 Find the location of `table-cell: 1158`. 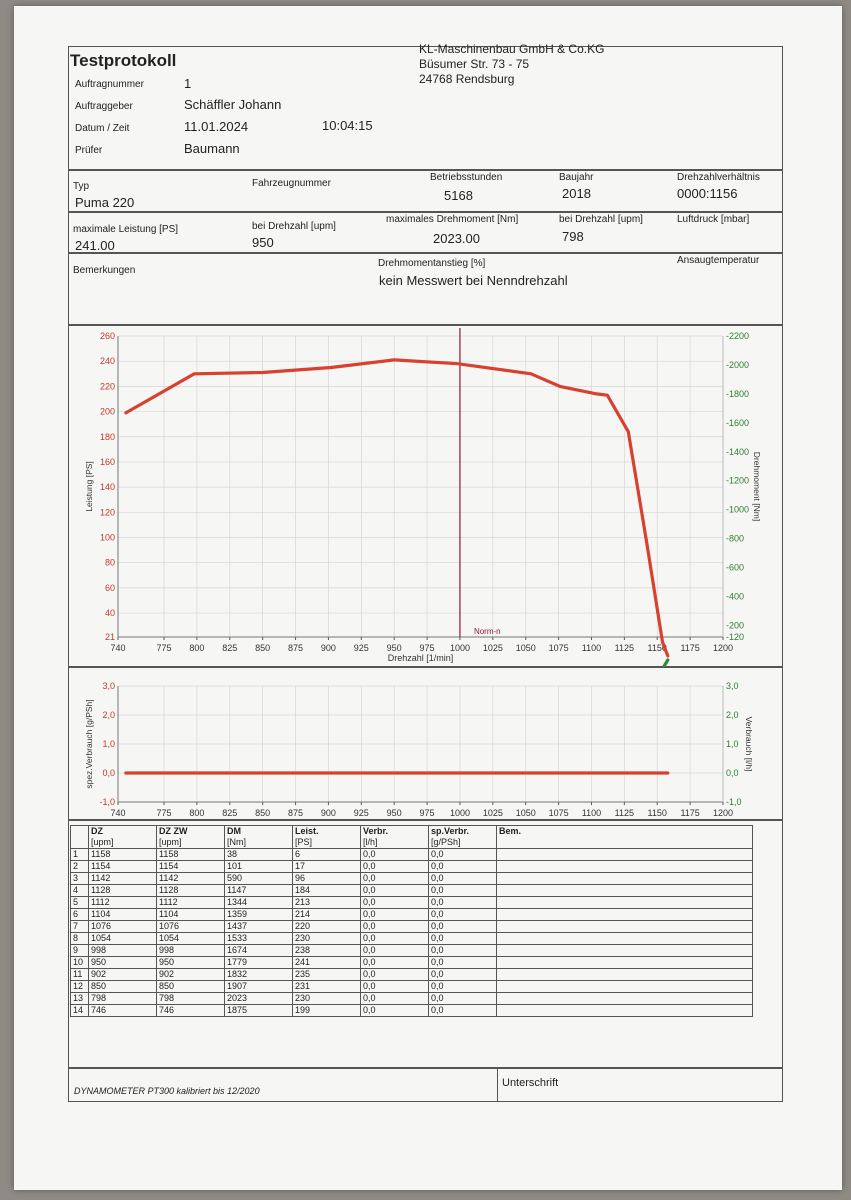

table-cell: 1158 is located at coordinates (190, 854).